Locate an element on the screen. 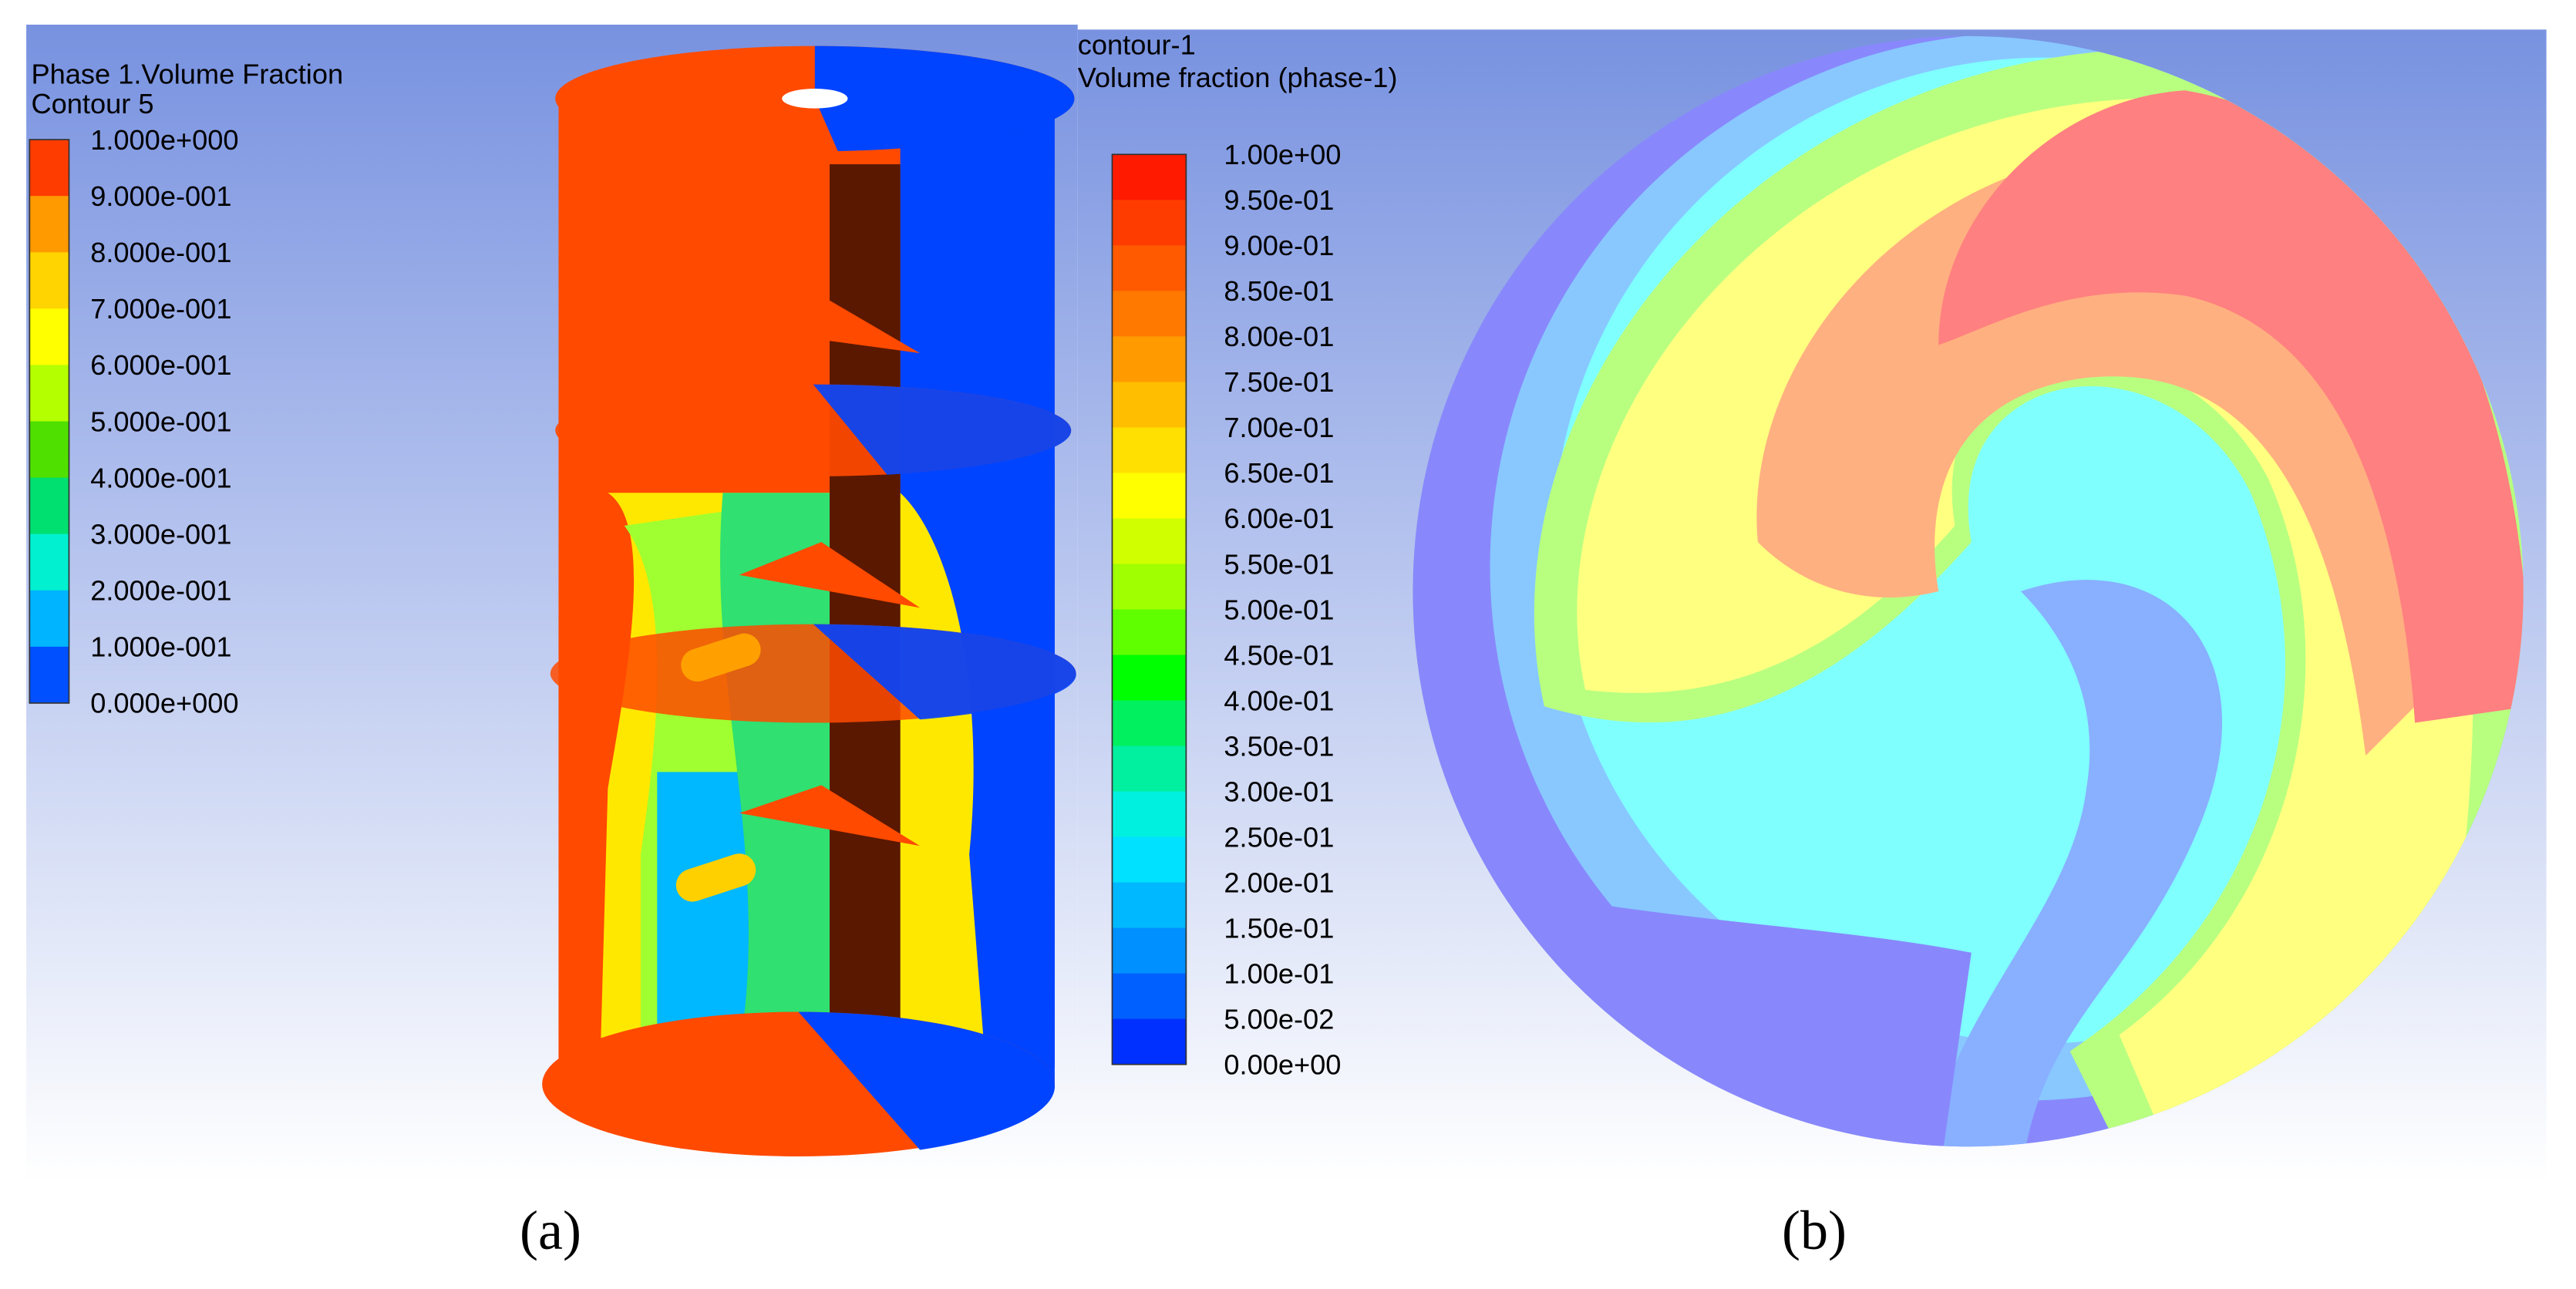 The height and width of the screenshot is (1289, 2576). legend-label: 8.00e-01 is located at coordinates (1279, 337).